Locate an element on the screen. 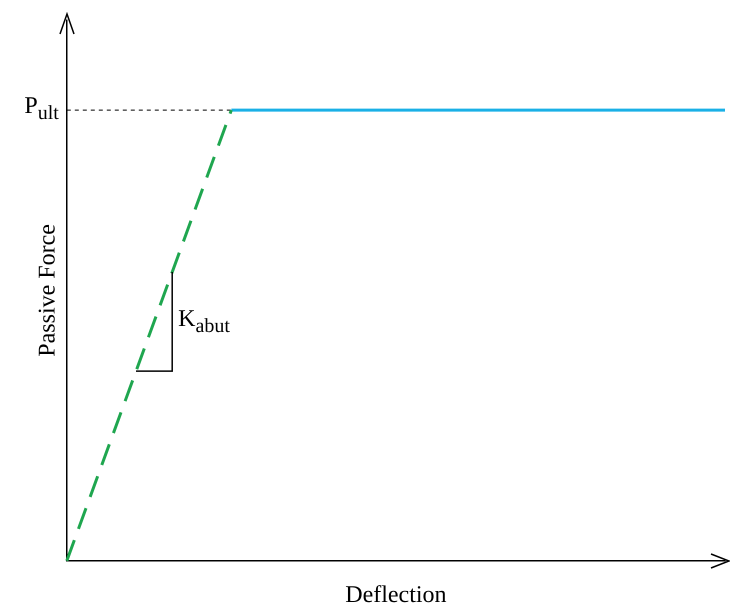 Image resolution: width=730 pixels, height=614 pixels. x-axis-title: Deflection is located at coordinates (396, 595).